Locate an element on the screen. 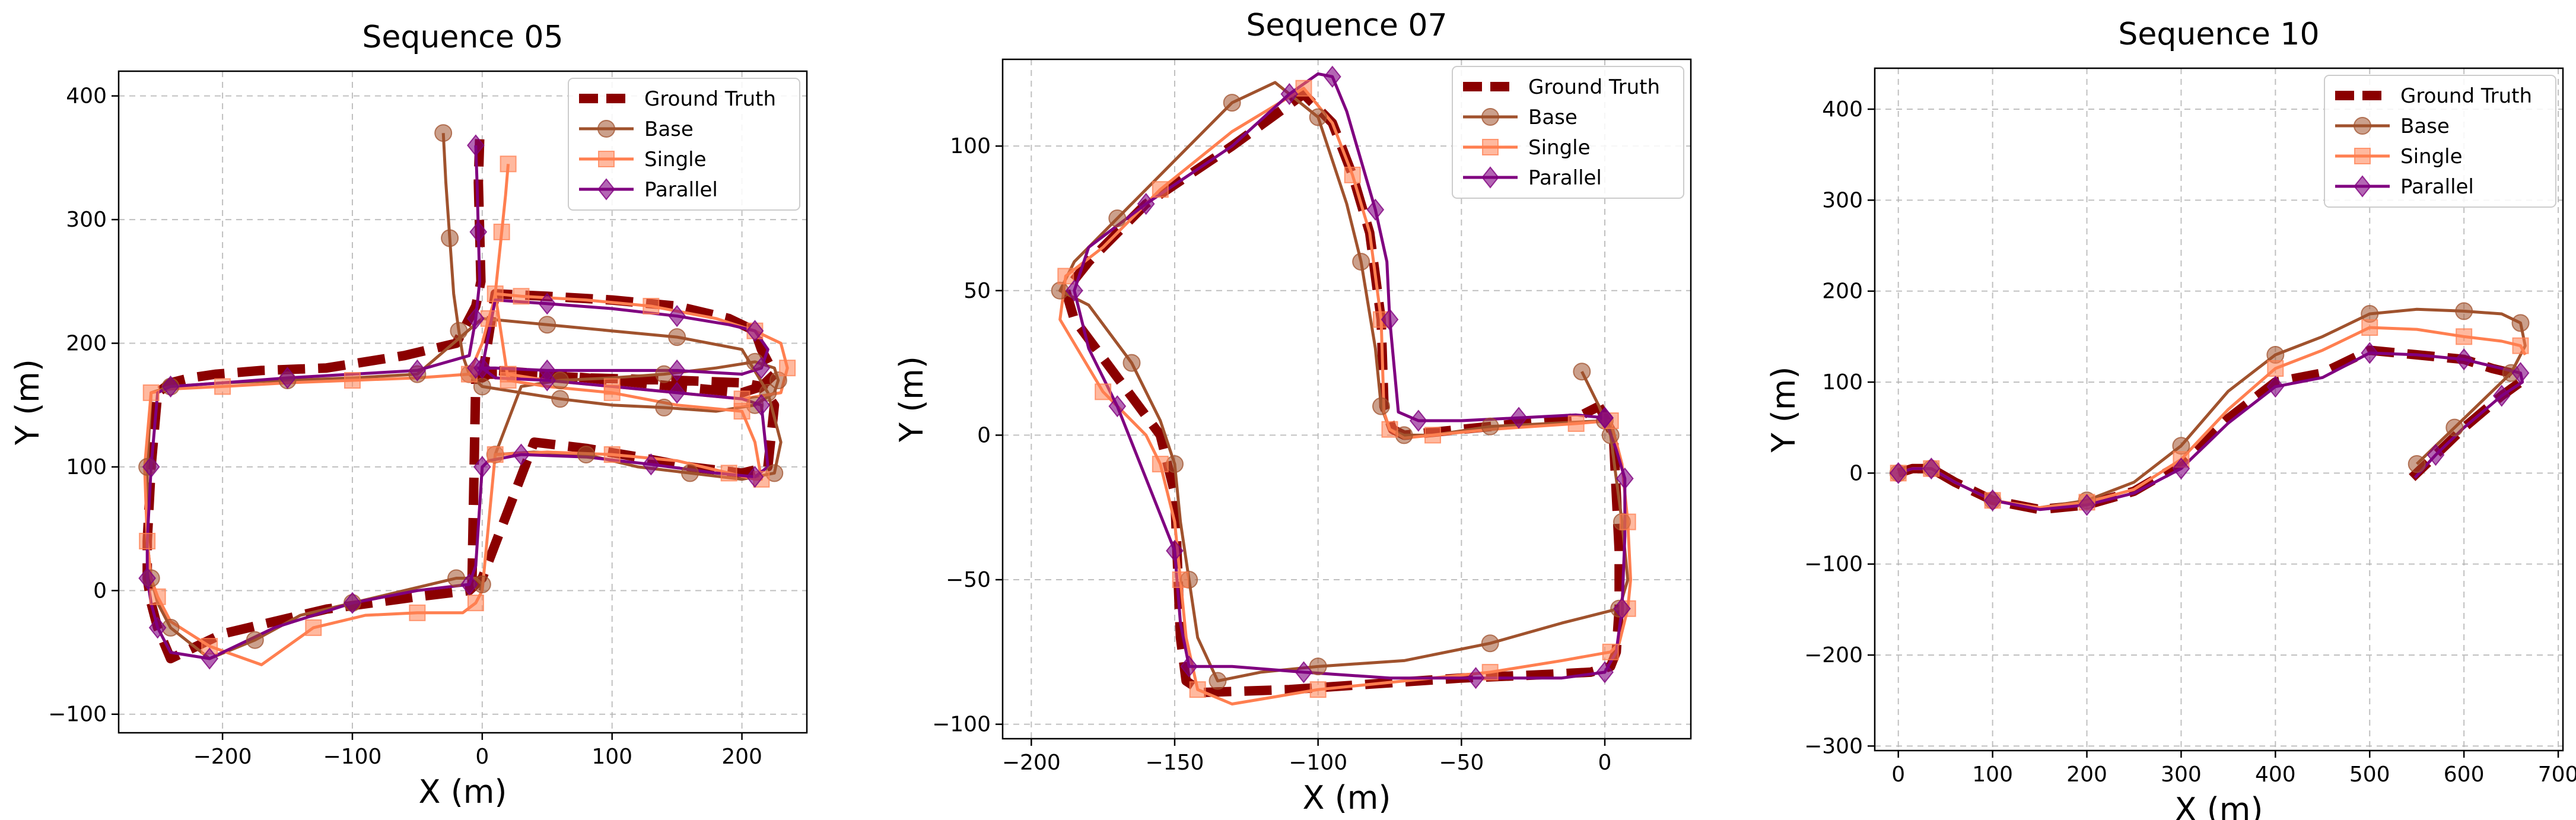  y-tick-label: 400 is located at coordinates (86, 96).